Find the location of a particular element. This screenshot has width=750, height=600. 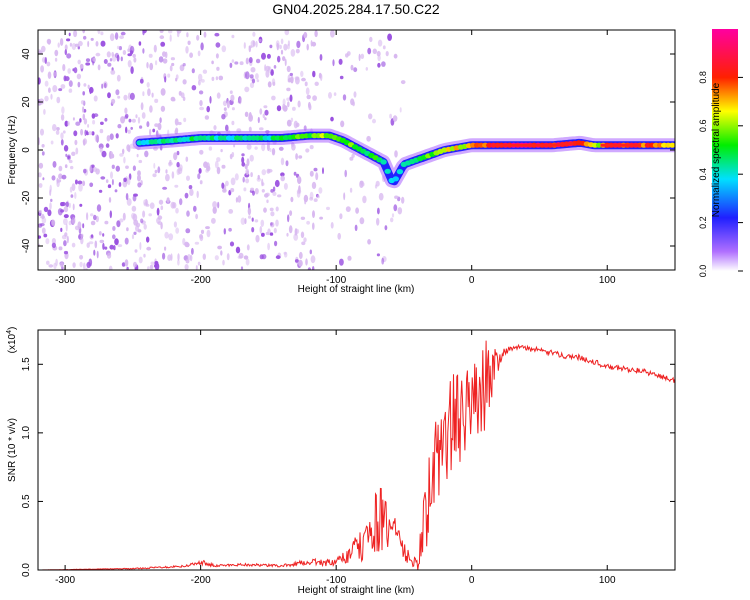

ridge-mark is located at coordinates (400, 172).